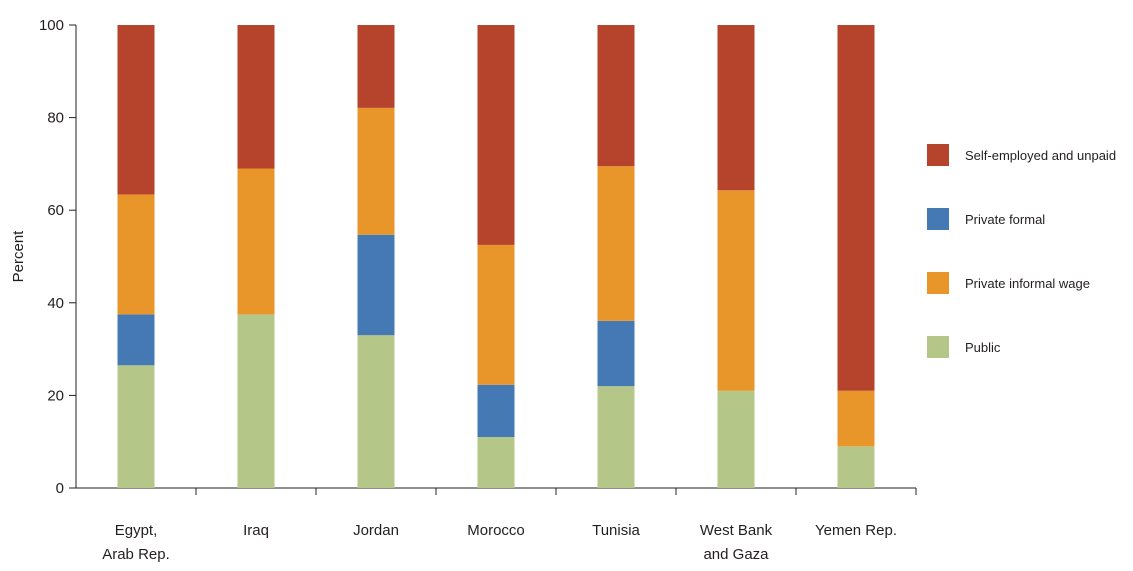 The image size is (1133, 571). Describe the element at coordinates (136, 542) in the screenshot. I see `x-tick-label: Egypt, Arab Rep.` at that location.